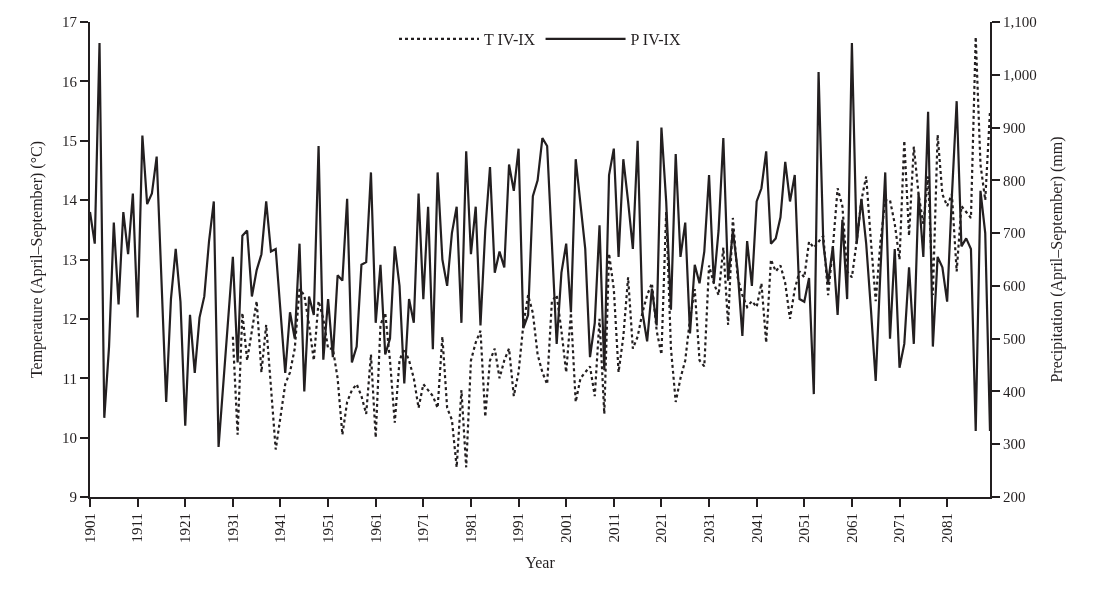 This screenshot has width=1104, height=597. What do you see at coordinates (1020, 75) in the screenshot?
I see `y2-tick-label: 1,000` at bounding box center [1020, 75].